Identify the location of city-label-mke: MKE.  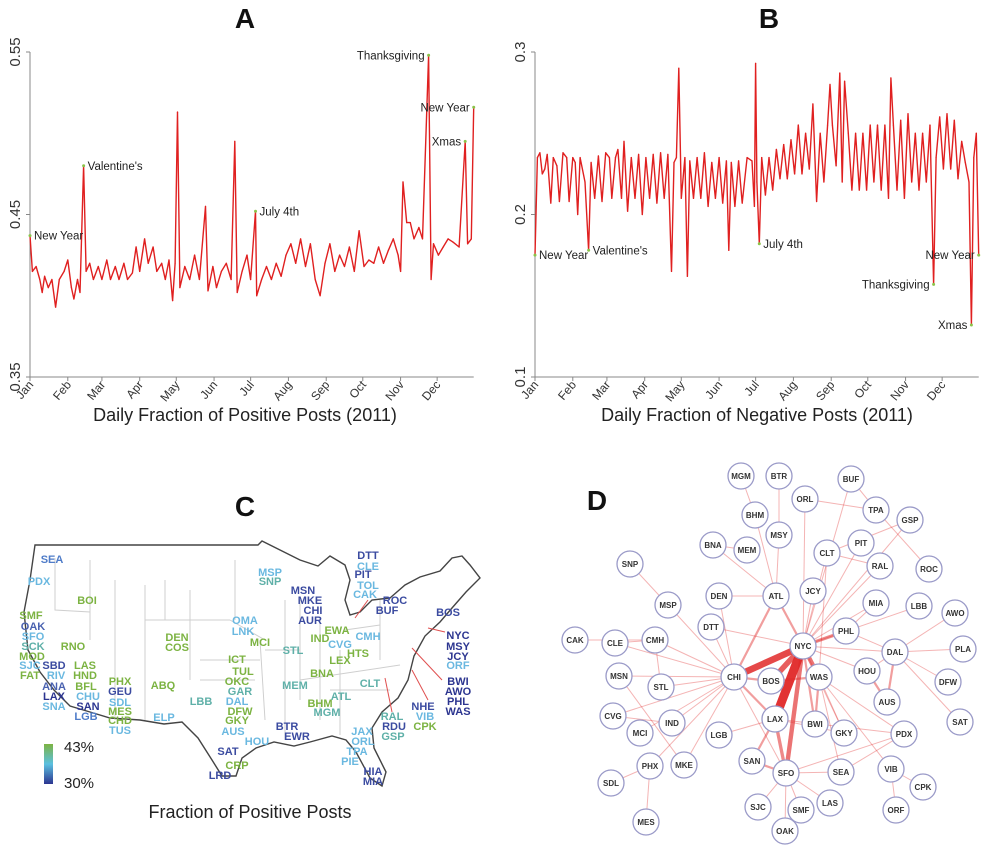
(310, 601).